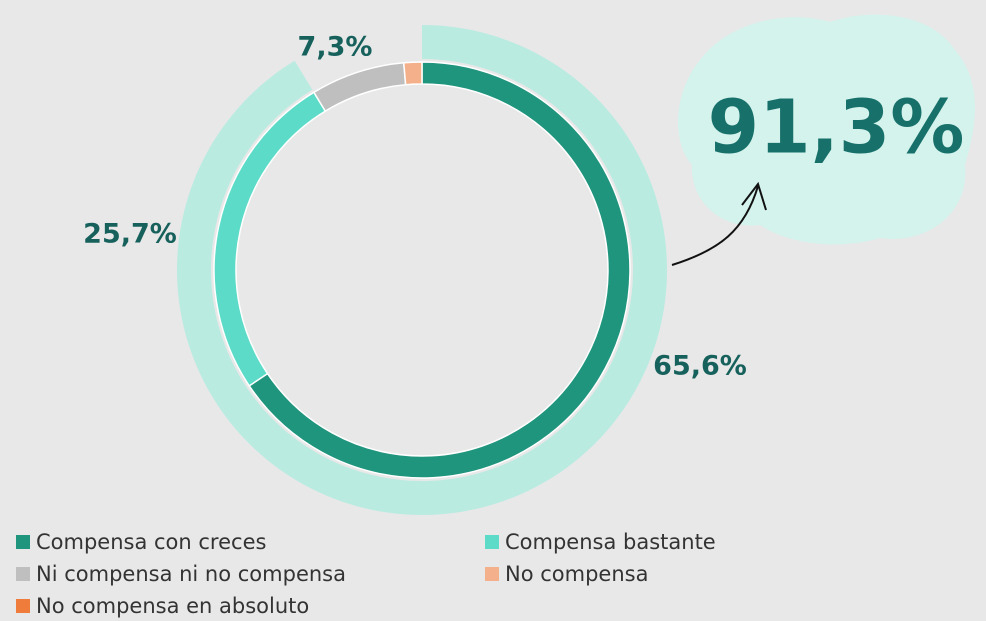 The width and height of the screenshot is (986, 621). I want to click on legend-label: Compensa con creces, so click(151, 542).